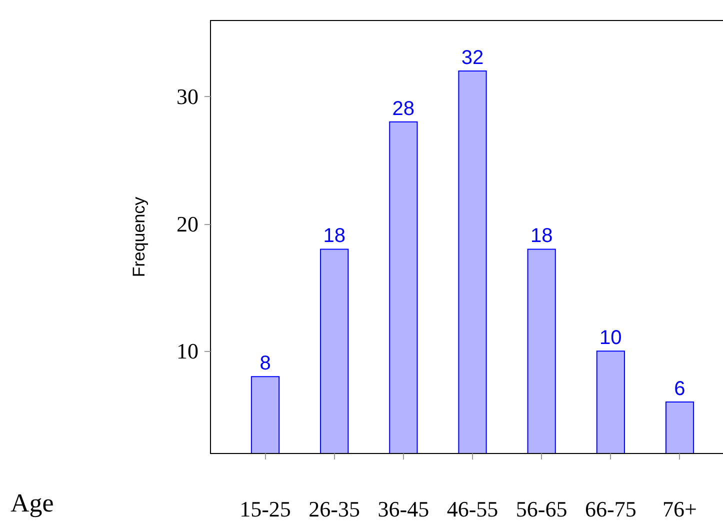  I want to click on x-tick-label: 26-35, so click(334, 509).